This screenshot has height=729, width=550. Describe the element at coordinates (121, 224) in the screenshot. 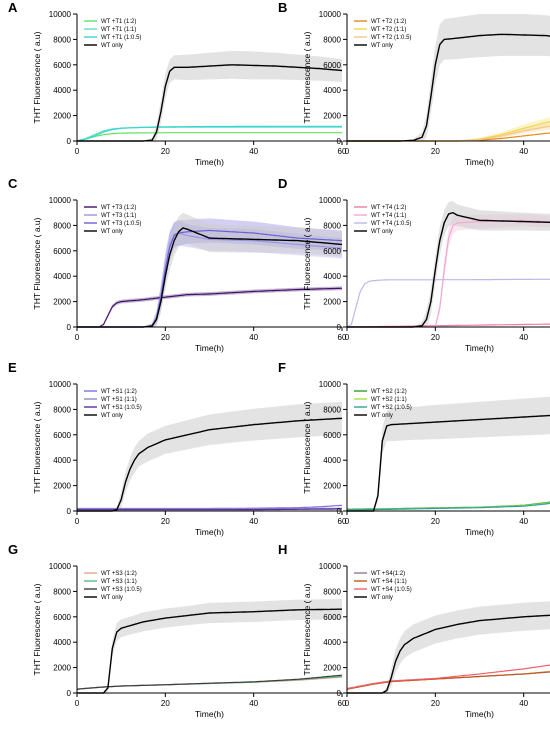

I see `legend-label: WT +T3 (1:0.5)` at that location.